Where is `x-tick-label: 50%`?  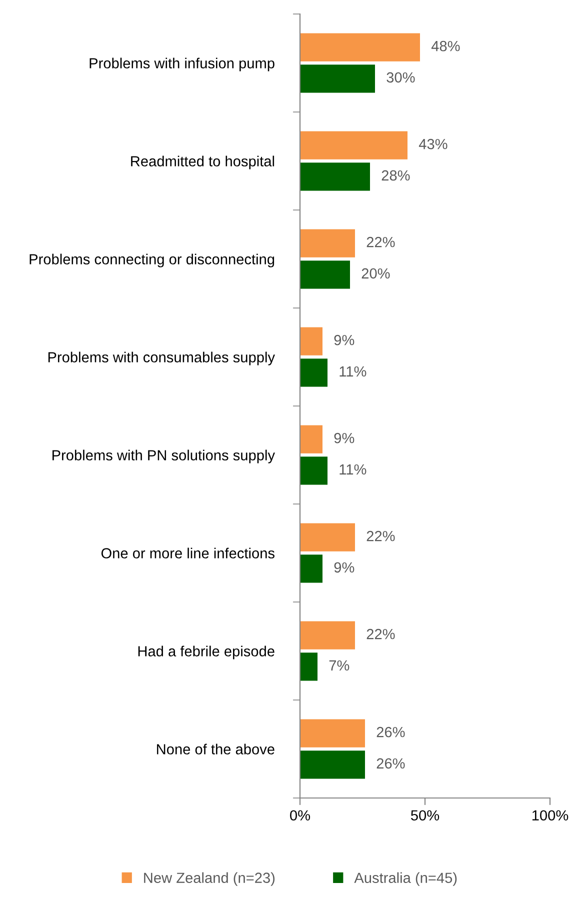
x-tick-label: 50% is located at coordinates (425, 815).